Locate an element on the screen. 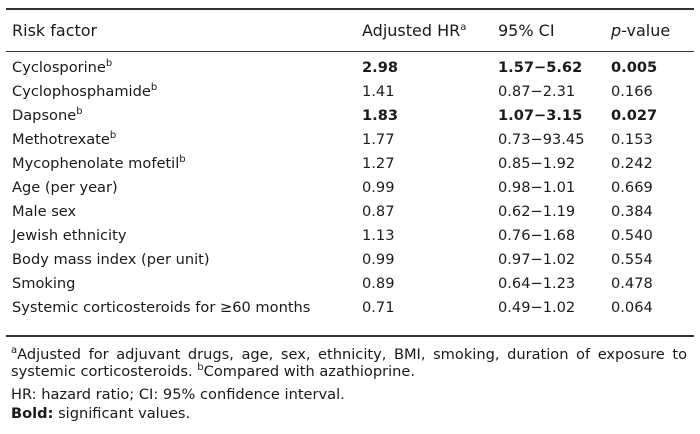 The image size is (700, 434). header-adjusted-hr: Adjusted HRa is located at coordinates (414, 30).